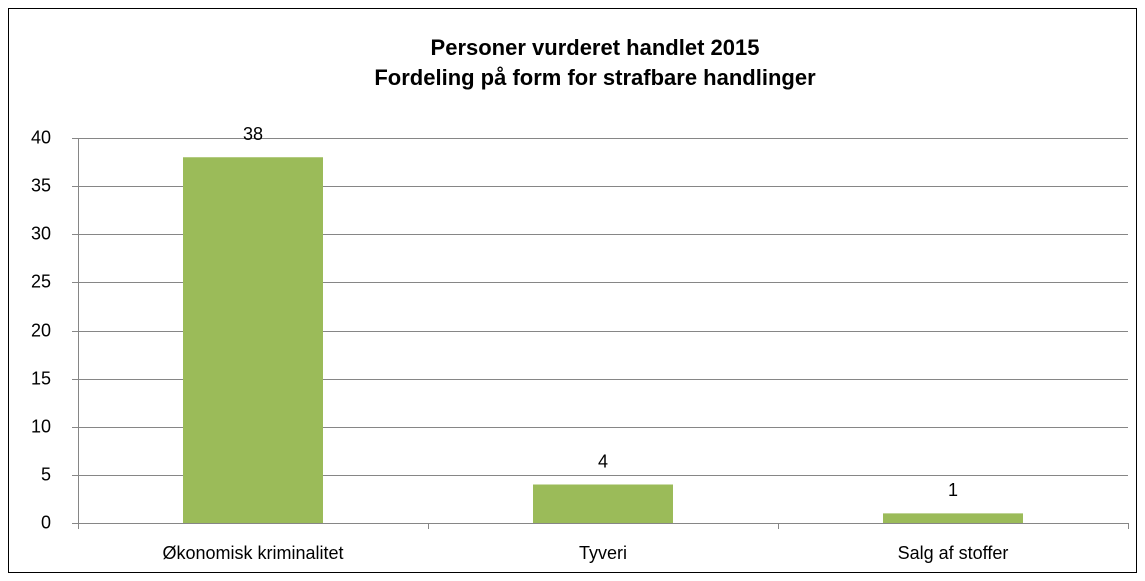 Image resolution: width=1145 pixels, height=581 pixels. I want to click on y-tick-label: 20, so click(41, 330).